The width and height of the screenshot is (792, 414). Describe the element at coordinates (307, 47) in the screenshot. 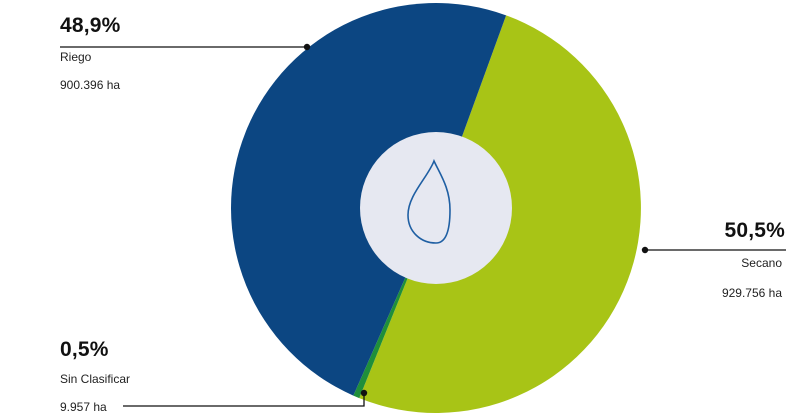

I see `leader-dot-riego` at that location.